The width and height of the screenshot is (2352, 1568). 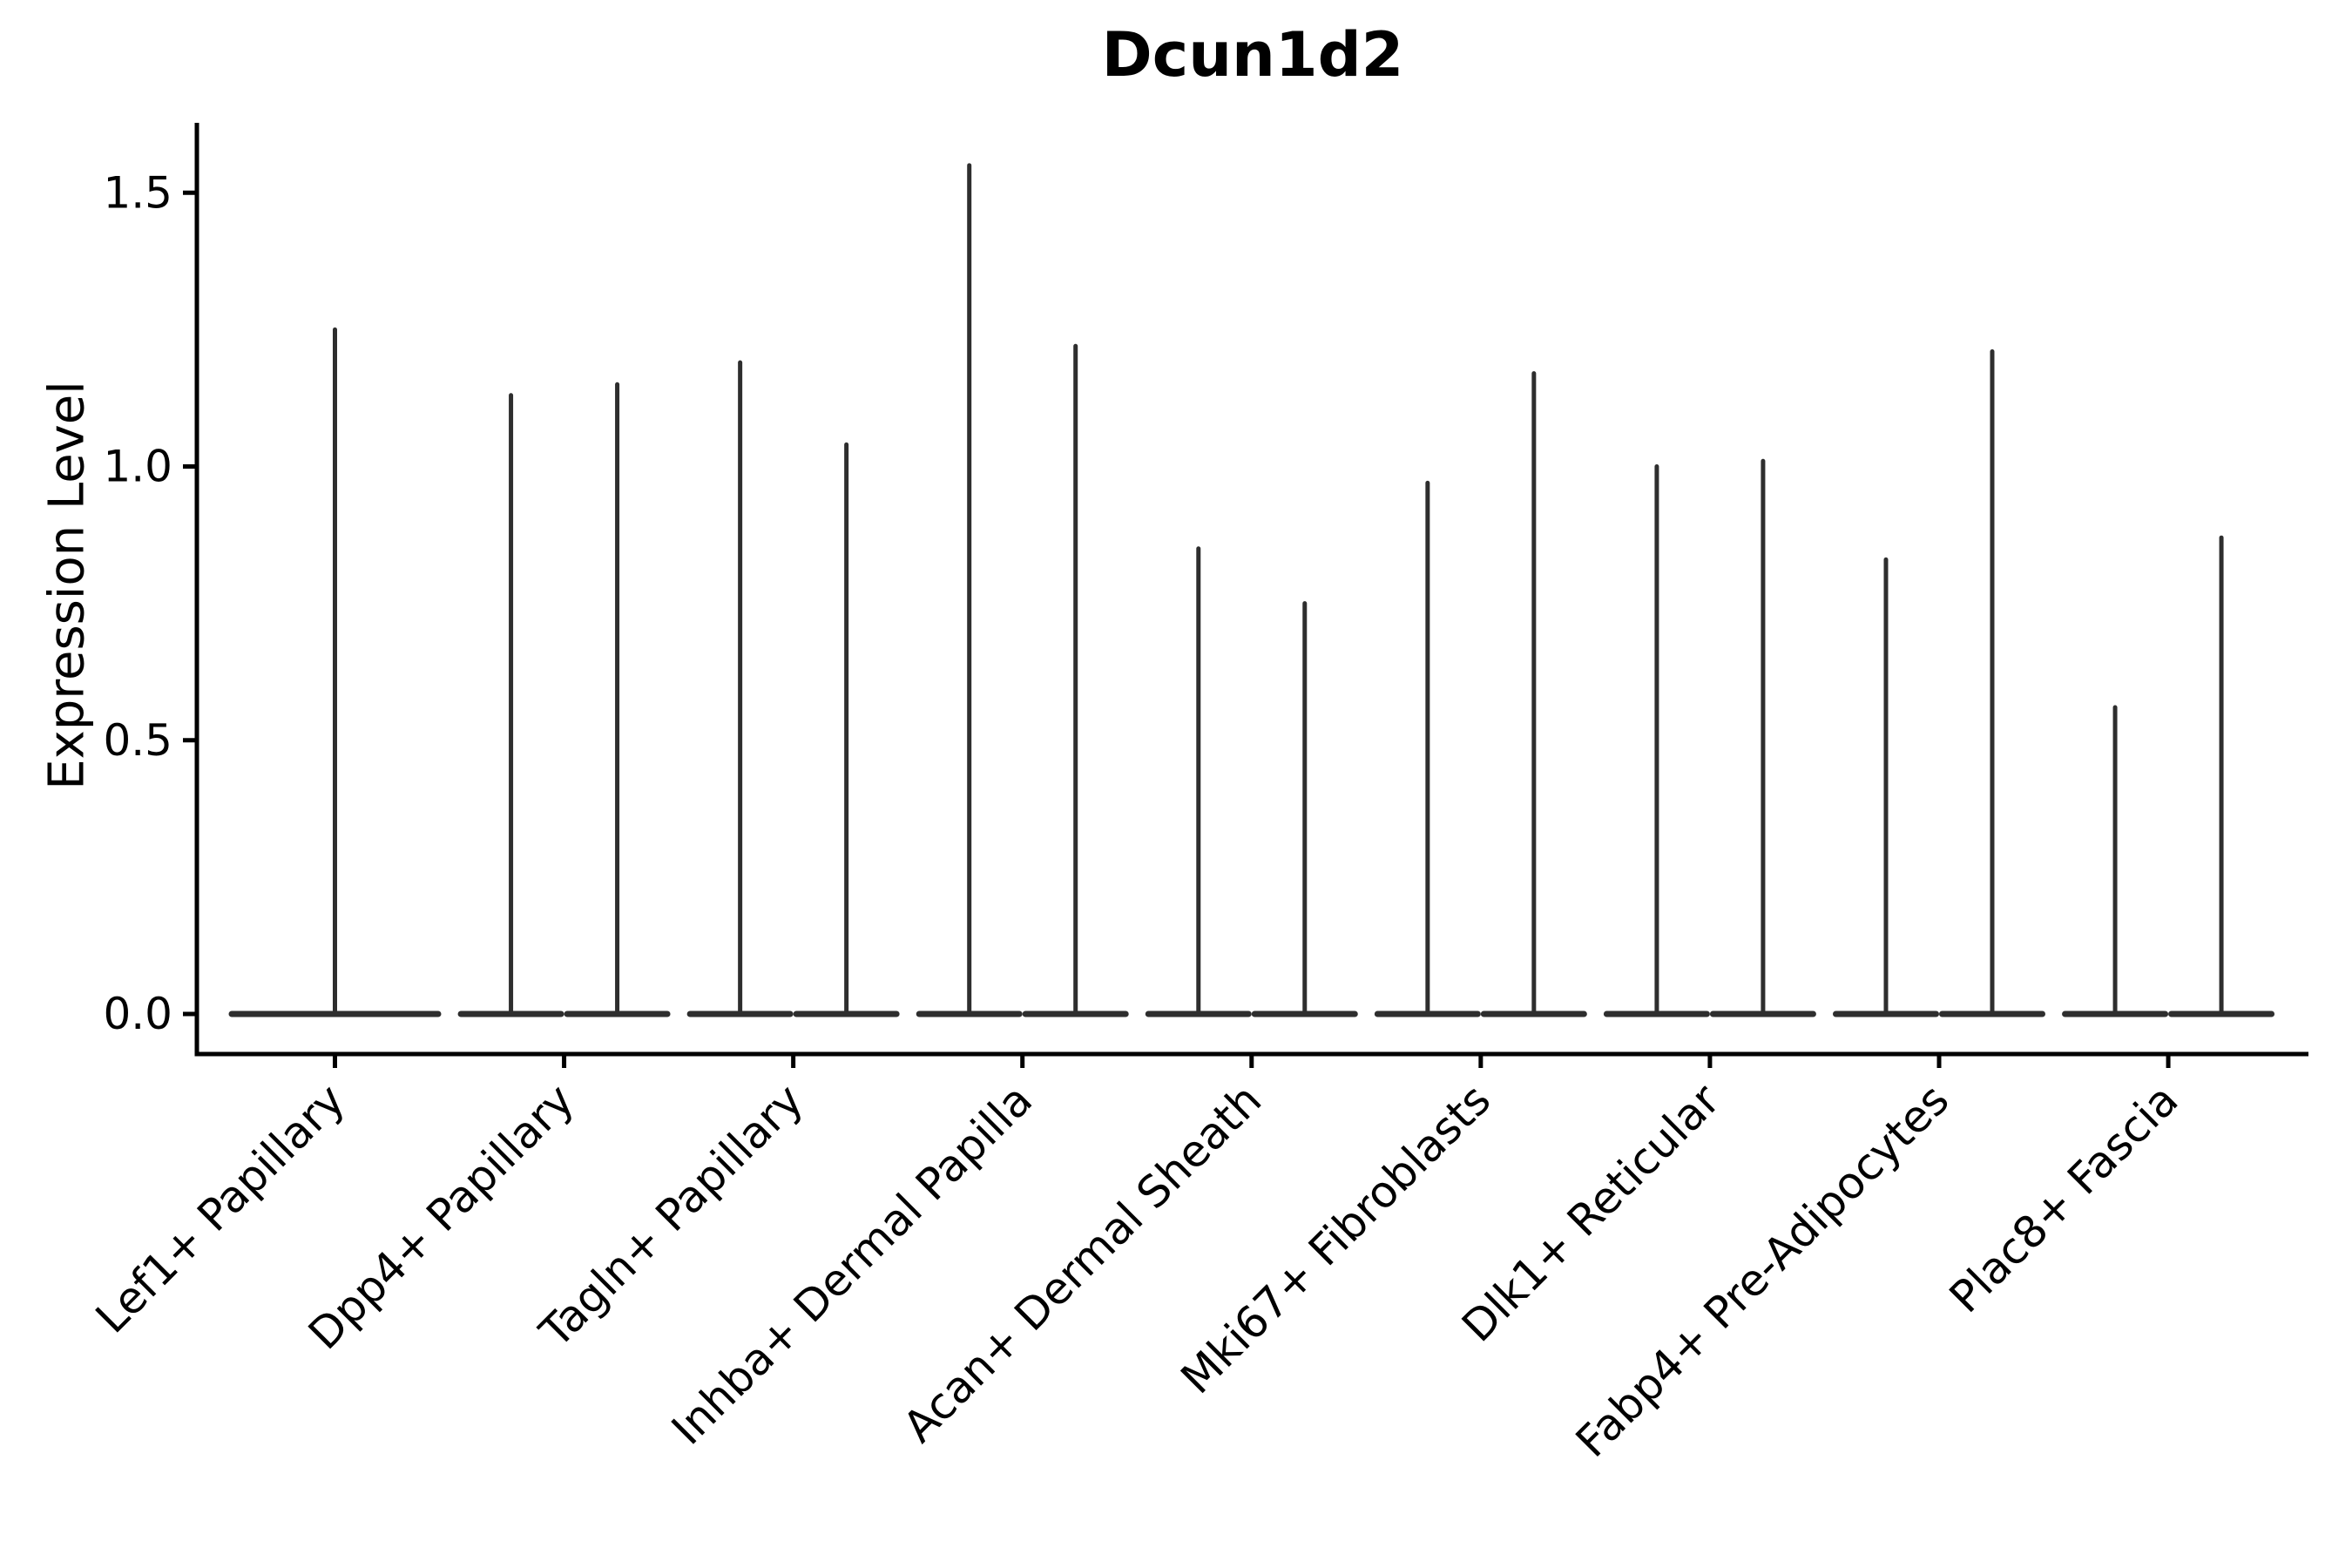 I want to click on x-tick-label: Plac8+ Fascia, so click(x=2064, y=1198).